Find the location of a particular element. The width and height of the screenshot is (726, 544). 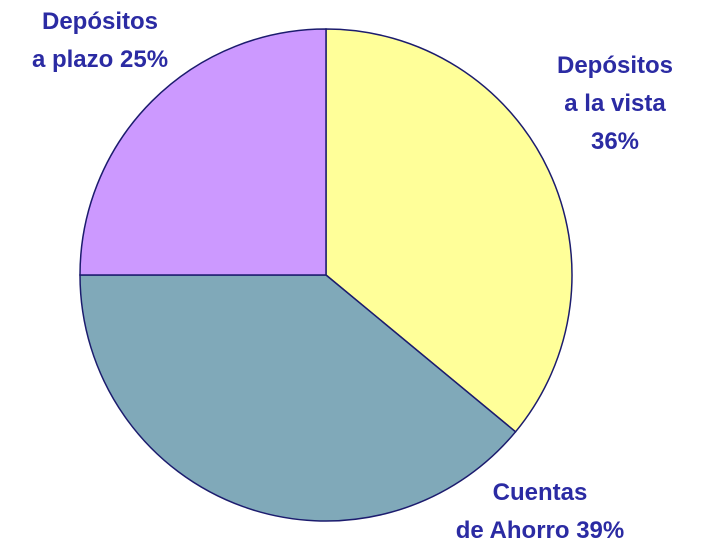

value-label: 36% is located at coordinates (615, 141).